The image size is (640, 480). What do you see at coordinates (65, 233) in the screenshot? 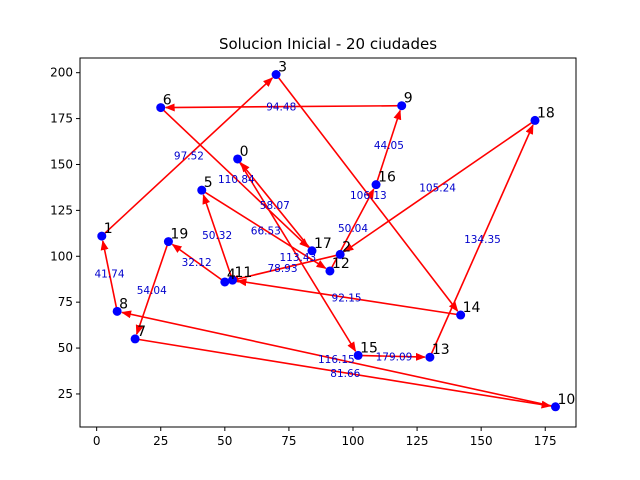
I see `y-axis: 25 50 75 100 125 150 175 200` at bounding box center [65, 233].